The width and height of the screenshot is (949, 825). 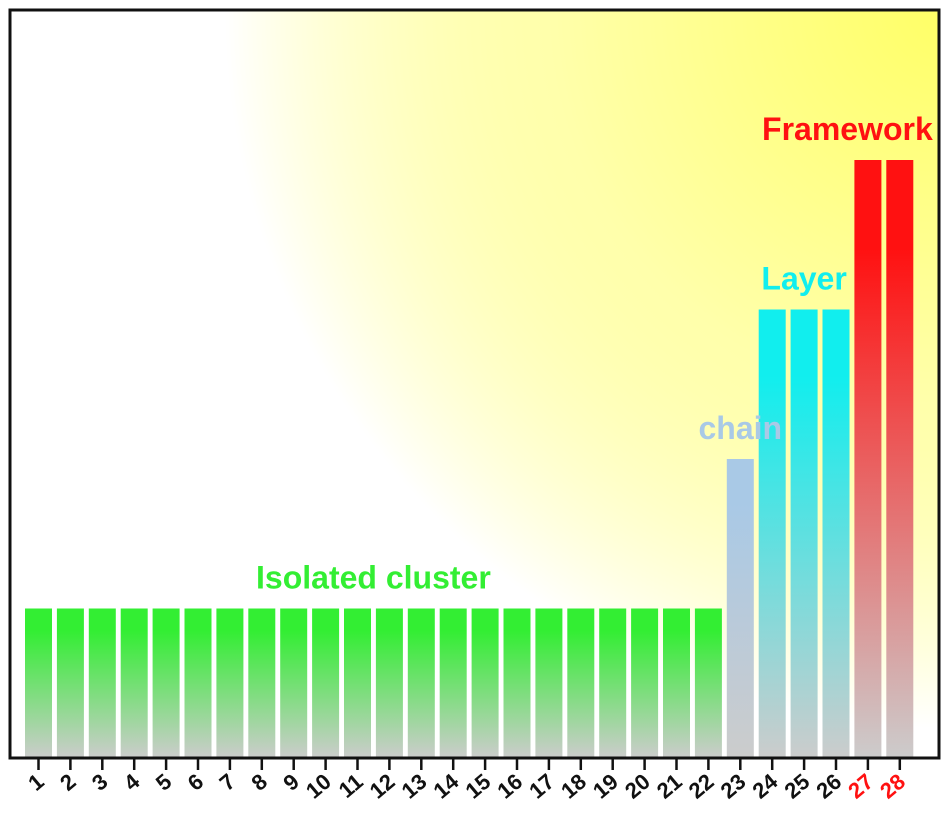 What do you see at coordinates (35, 782) in the screenshot?
I see `x-tick-label-1: 1` at bounding box center [35, 782].